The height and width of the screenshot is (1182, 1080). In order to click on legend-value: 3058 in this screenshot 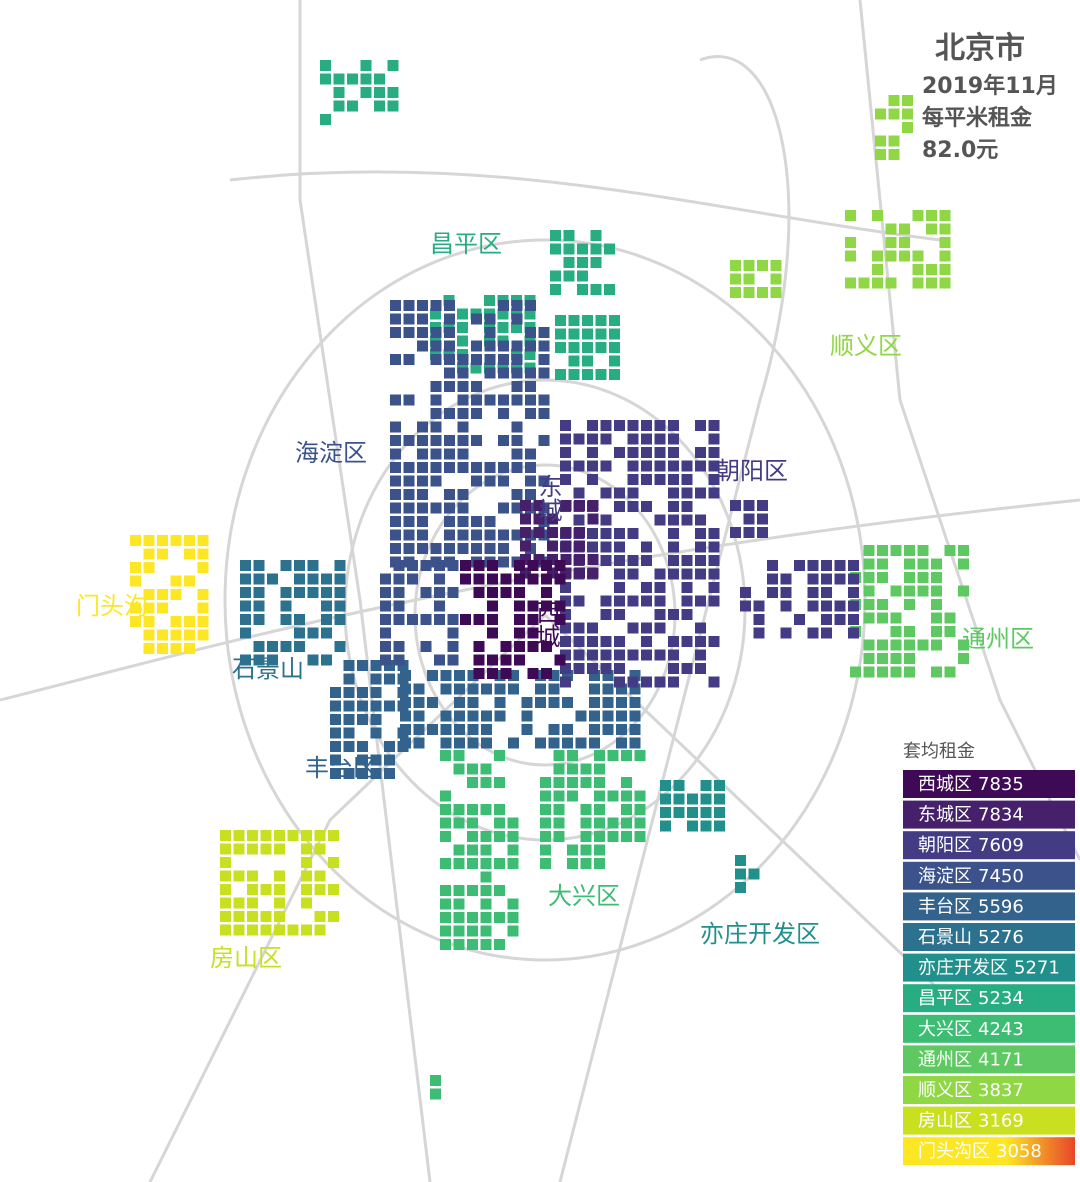, I will do `click(1019, 1151)`.